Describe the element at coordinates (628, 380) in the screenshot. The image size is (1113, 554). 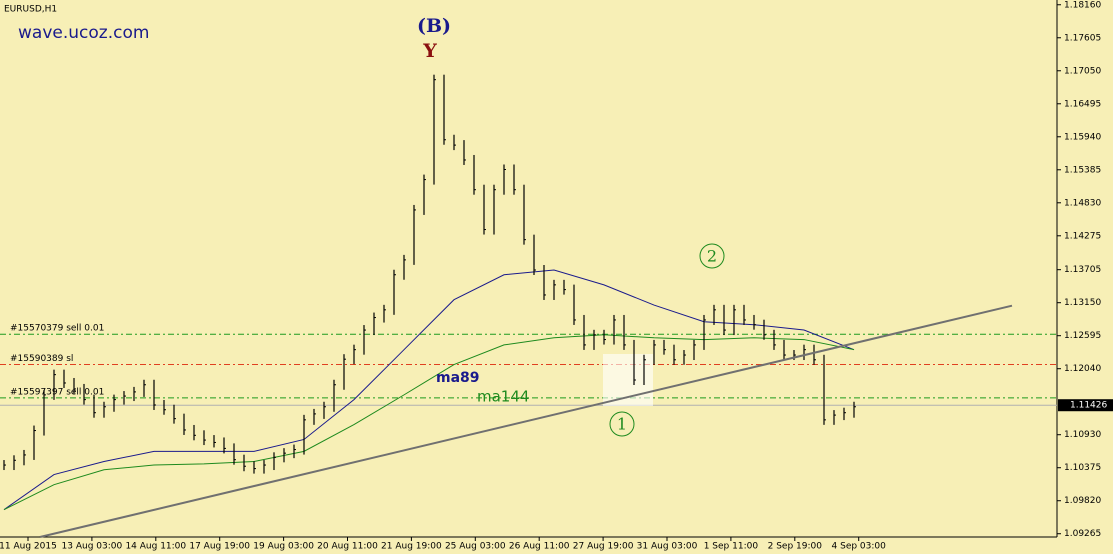
I see `highlight` at that location.